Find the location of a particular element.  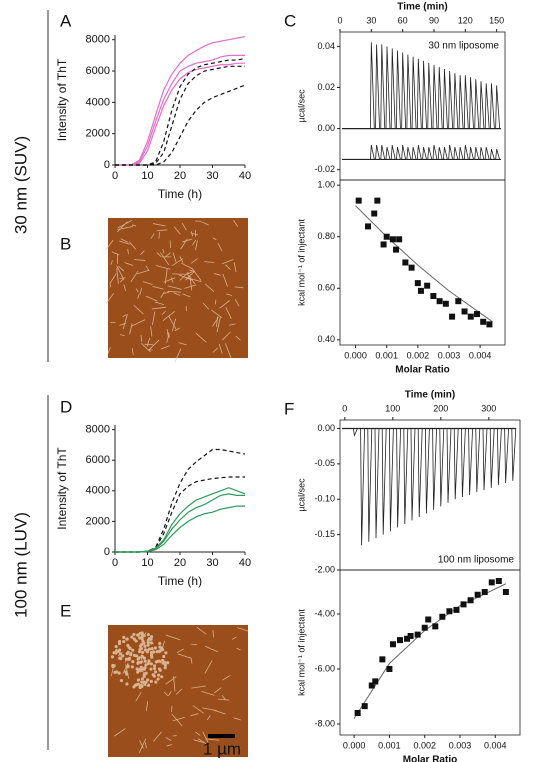

row-label: 30 nm (SUV) is located at coordinates (20, 185).